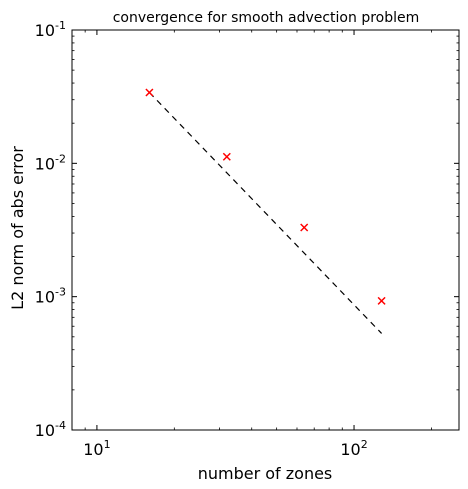 This screenshot has width=468, height=489. I want to click on y-tick-label-text: 10⁻⁴, so click(50, 429).